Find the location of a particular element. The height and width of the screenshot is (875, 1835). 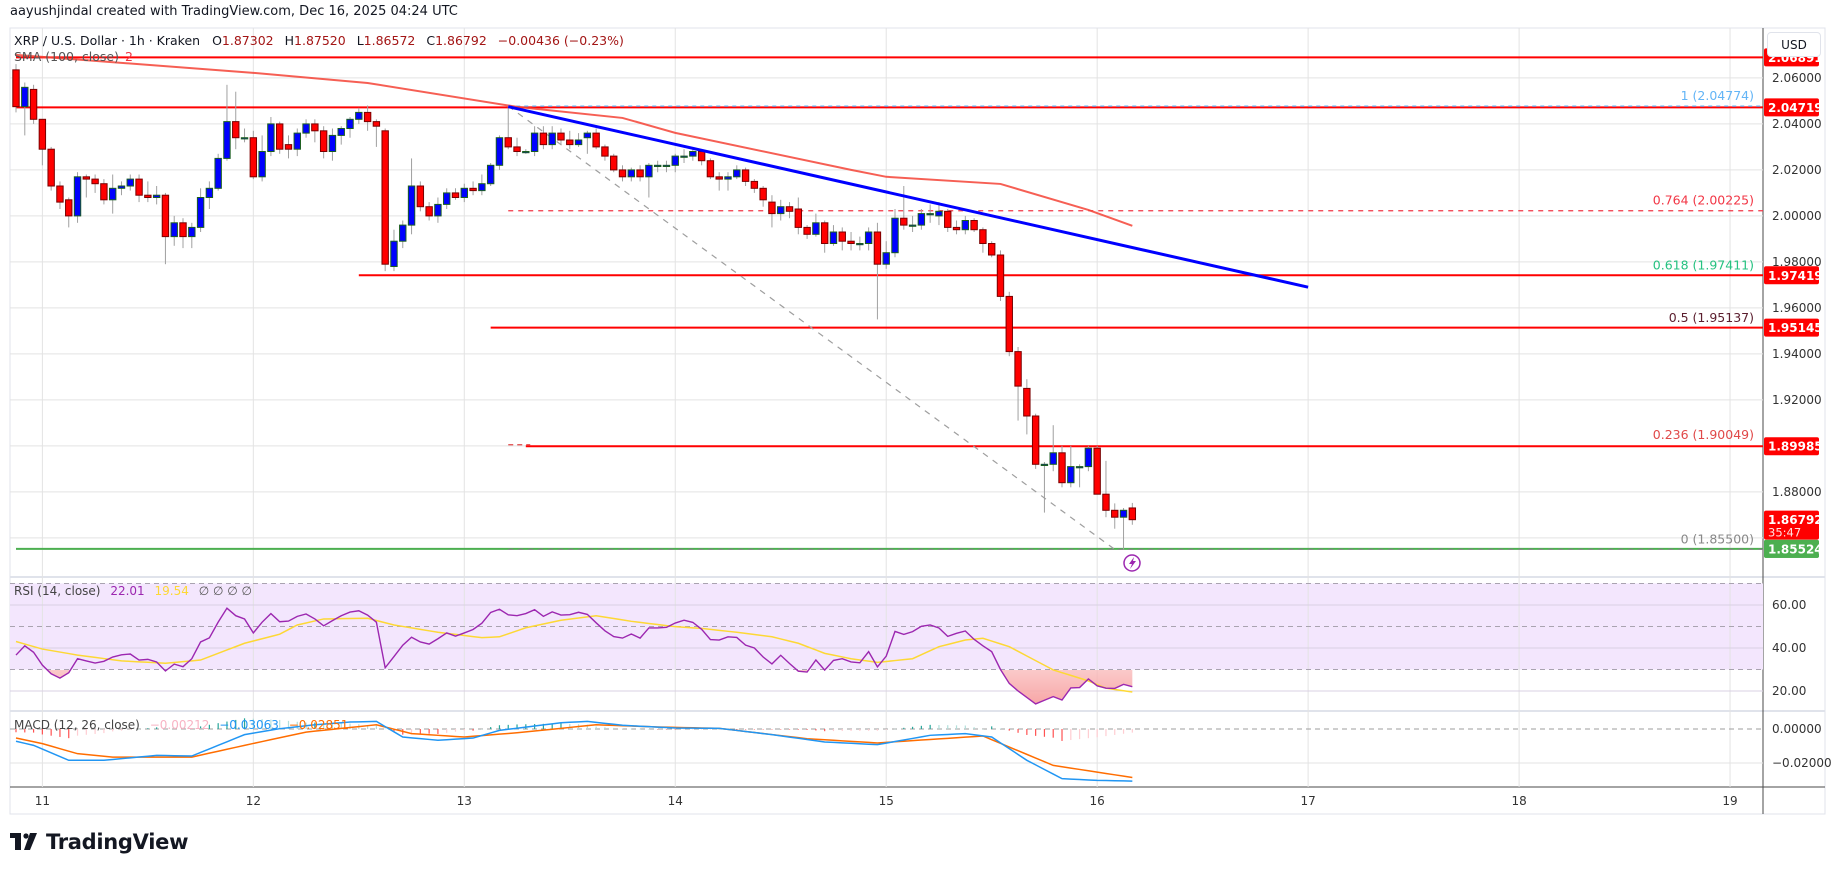

sma-legend: SMA (100, close) 2 is located at coordinates (73, 56).